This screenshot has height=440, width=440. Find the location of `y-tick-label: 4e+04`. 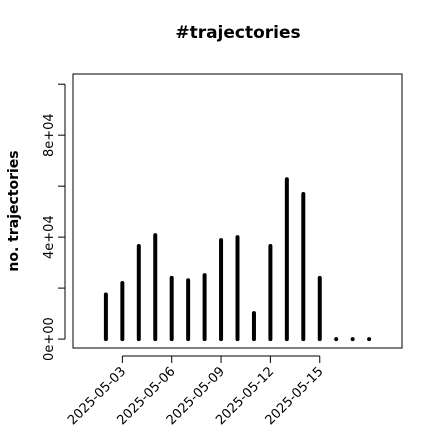

y-tick-label: 4e+04 is located at coordinates (49, 237).